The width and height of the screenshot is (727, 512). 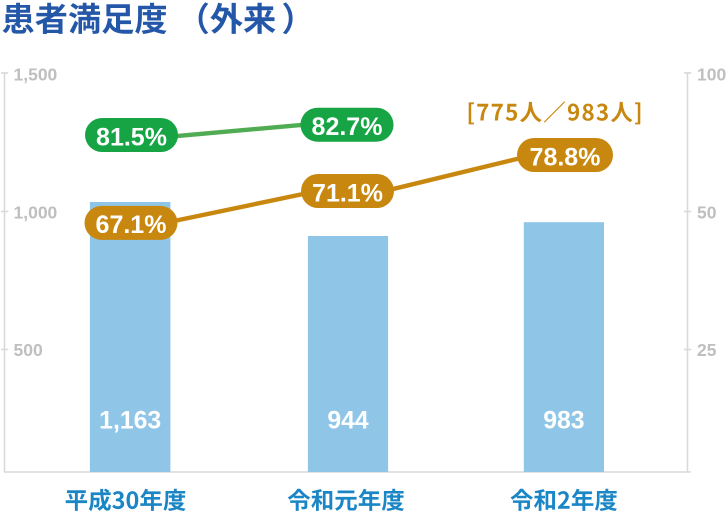 What do you see at coordinates (131, 137) in the screenshot?
I see `svg-text: 81.5%` at bounding box center [131, 137].